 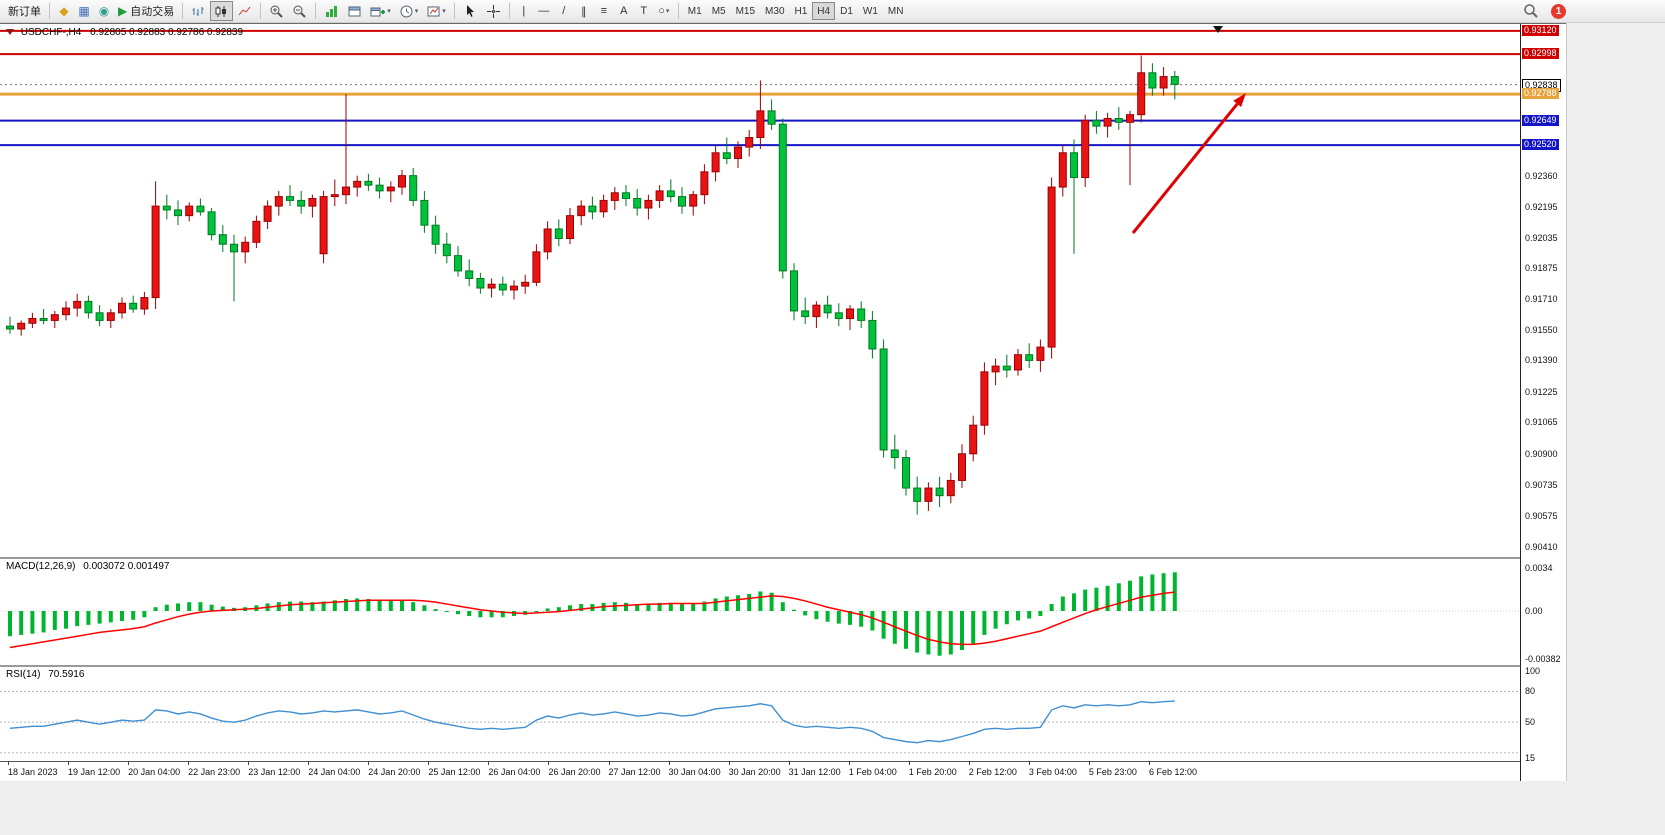 What do you see at coordinates (444, 11) in the screenshot?
I see `chevron-down-icon: ▾` at bounding box center [444, 11].